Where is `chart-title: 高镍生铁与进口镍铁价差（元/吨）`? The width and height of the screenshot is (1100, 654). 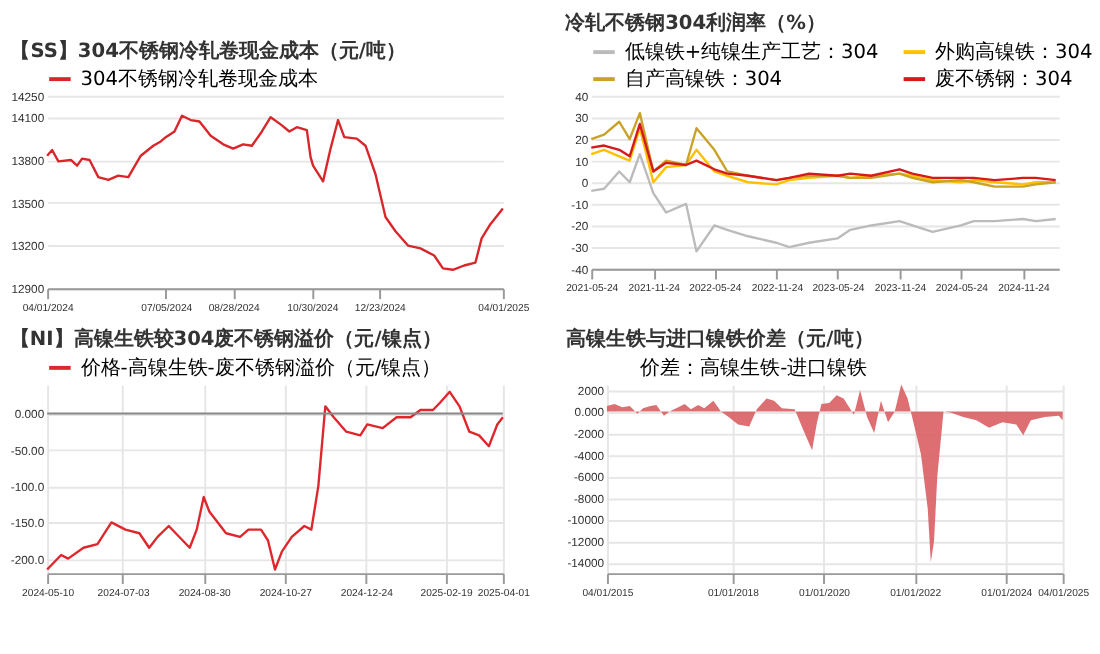 chart-title: 高镍生铁与进口镍铁价差（元/吨） is located at coordinates (720, 339).